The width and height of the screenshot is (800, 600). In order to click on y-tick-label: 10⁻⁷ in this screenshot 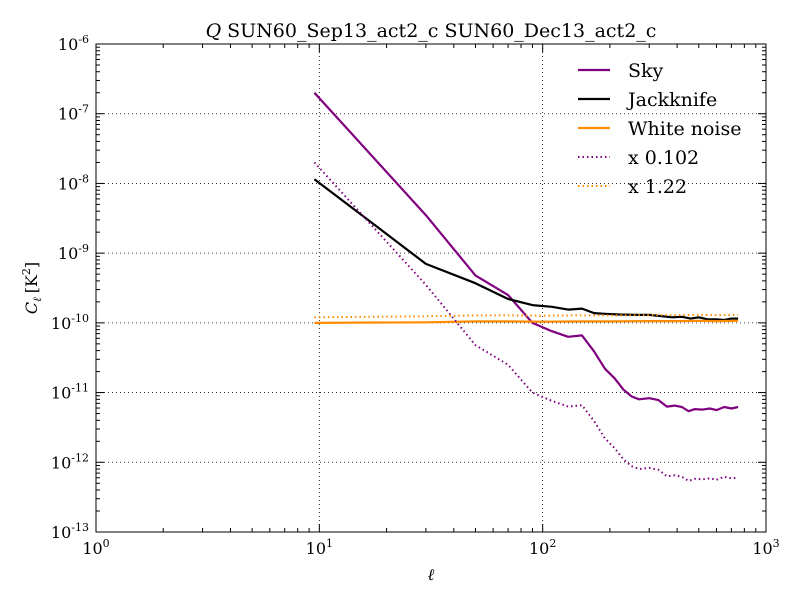, I will do `click(73, 113)`.